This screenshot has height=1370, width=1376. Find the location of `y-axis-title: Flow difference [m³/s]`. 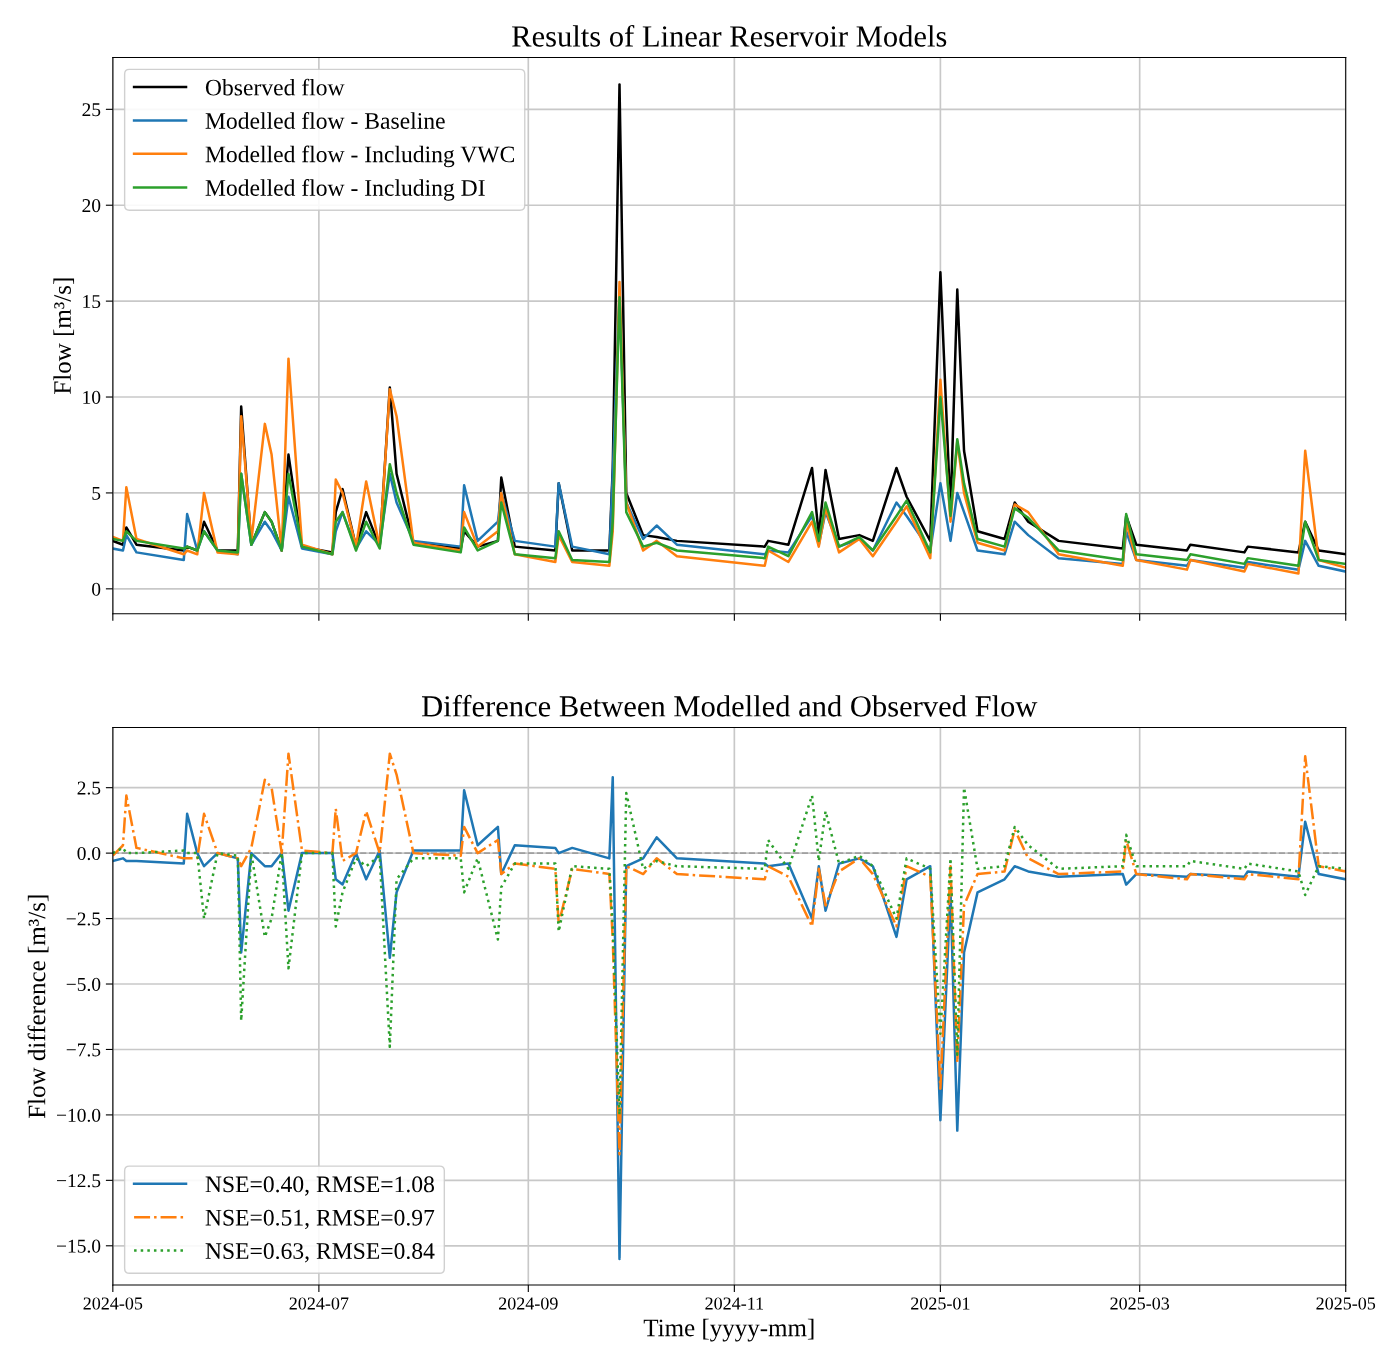

y-axis-title: Flow difference [m³/s] is located at coordinates (38, 1007).